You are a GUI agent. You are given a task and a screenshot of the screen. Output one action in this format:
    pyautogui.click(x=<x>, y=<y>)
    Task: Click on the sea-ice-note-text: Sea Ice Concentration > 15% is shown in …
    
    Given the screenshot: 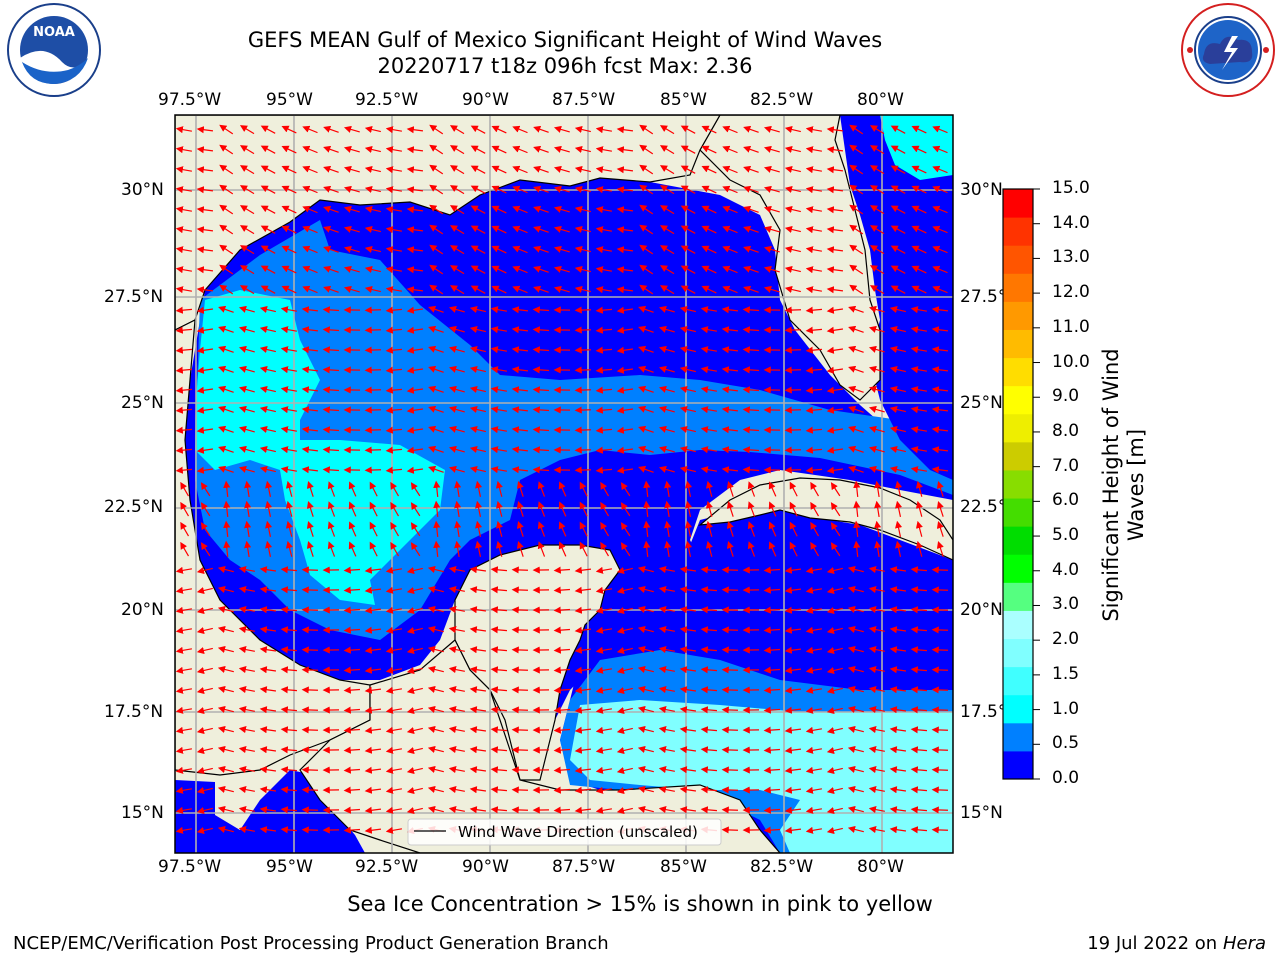 What is the action you would take?
    pyautogui.click(x=640, y=904)
    